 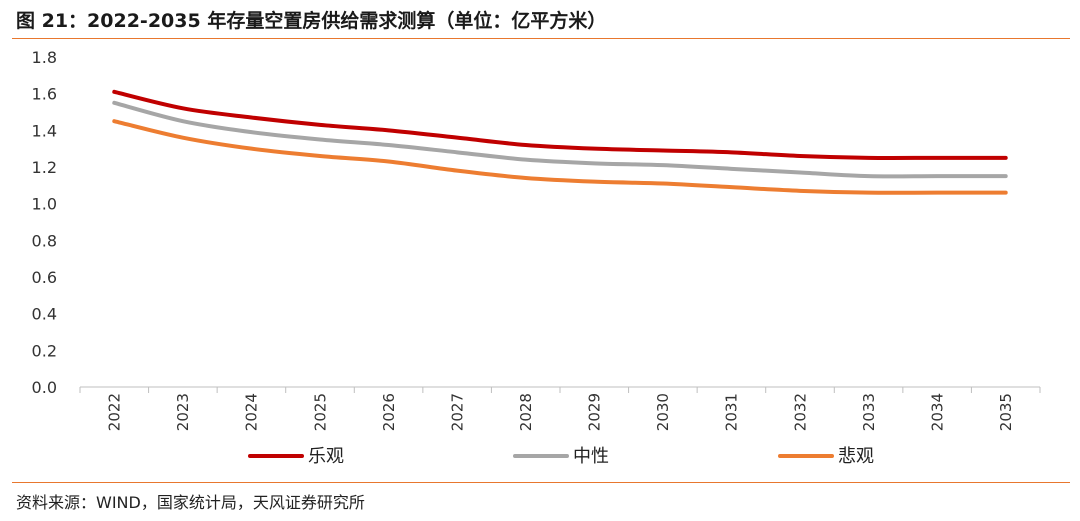 What do you see at coordinates (595, 412) in the screenshot?
I see `x-tick-label: 2029` at bounding box center [595, 412].